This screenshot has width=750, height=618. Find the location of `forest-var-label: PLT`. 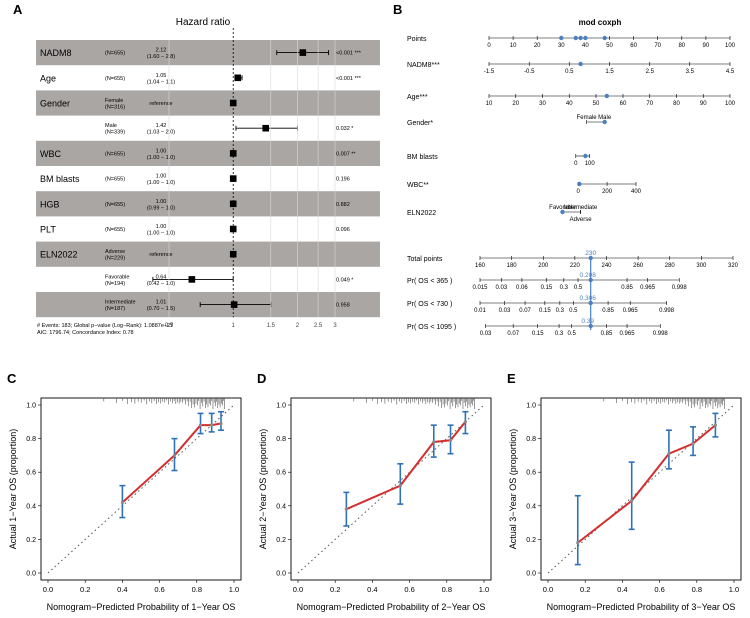

forest-var-label: PLT is located at coordinates (48, 230).